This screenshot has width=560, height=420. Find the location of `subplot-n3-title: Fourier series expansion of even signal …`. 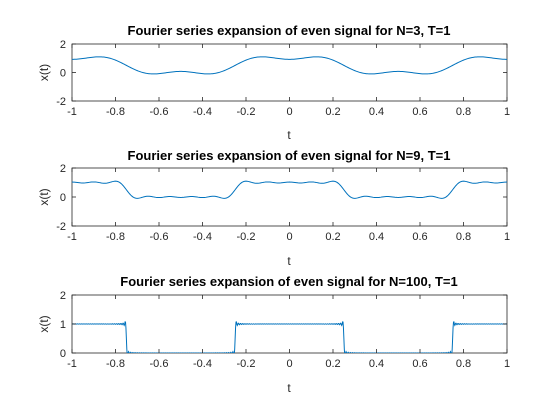

subplot-n3-title: Fourier series expansion of even signal … is located at coordinates (289, 30).